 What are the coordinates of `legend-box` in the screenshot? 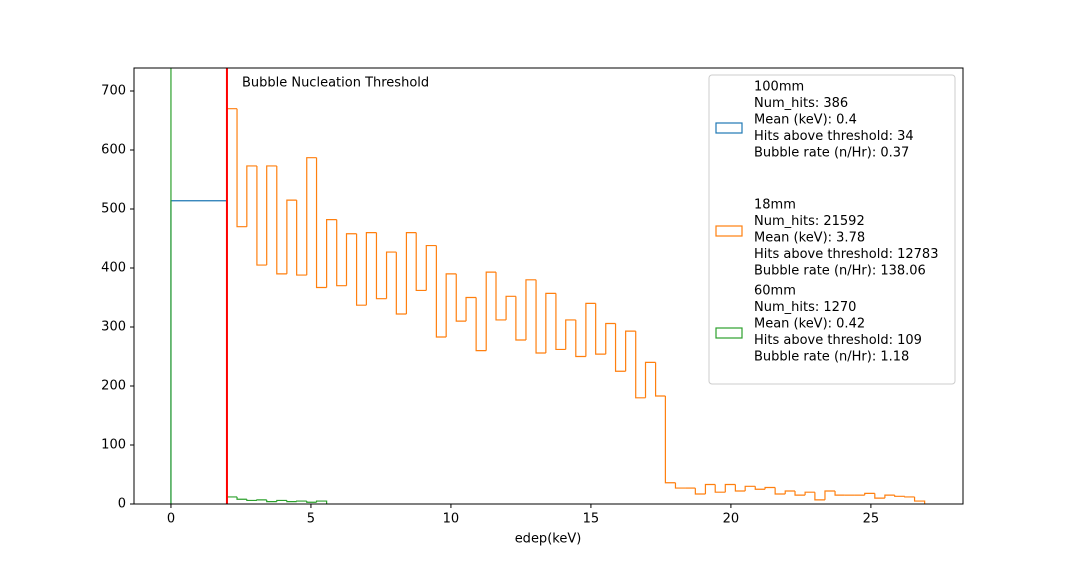 It's located at (832, 229).